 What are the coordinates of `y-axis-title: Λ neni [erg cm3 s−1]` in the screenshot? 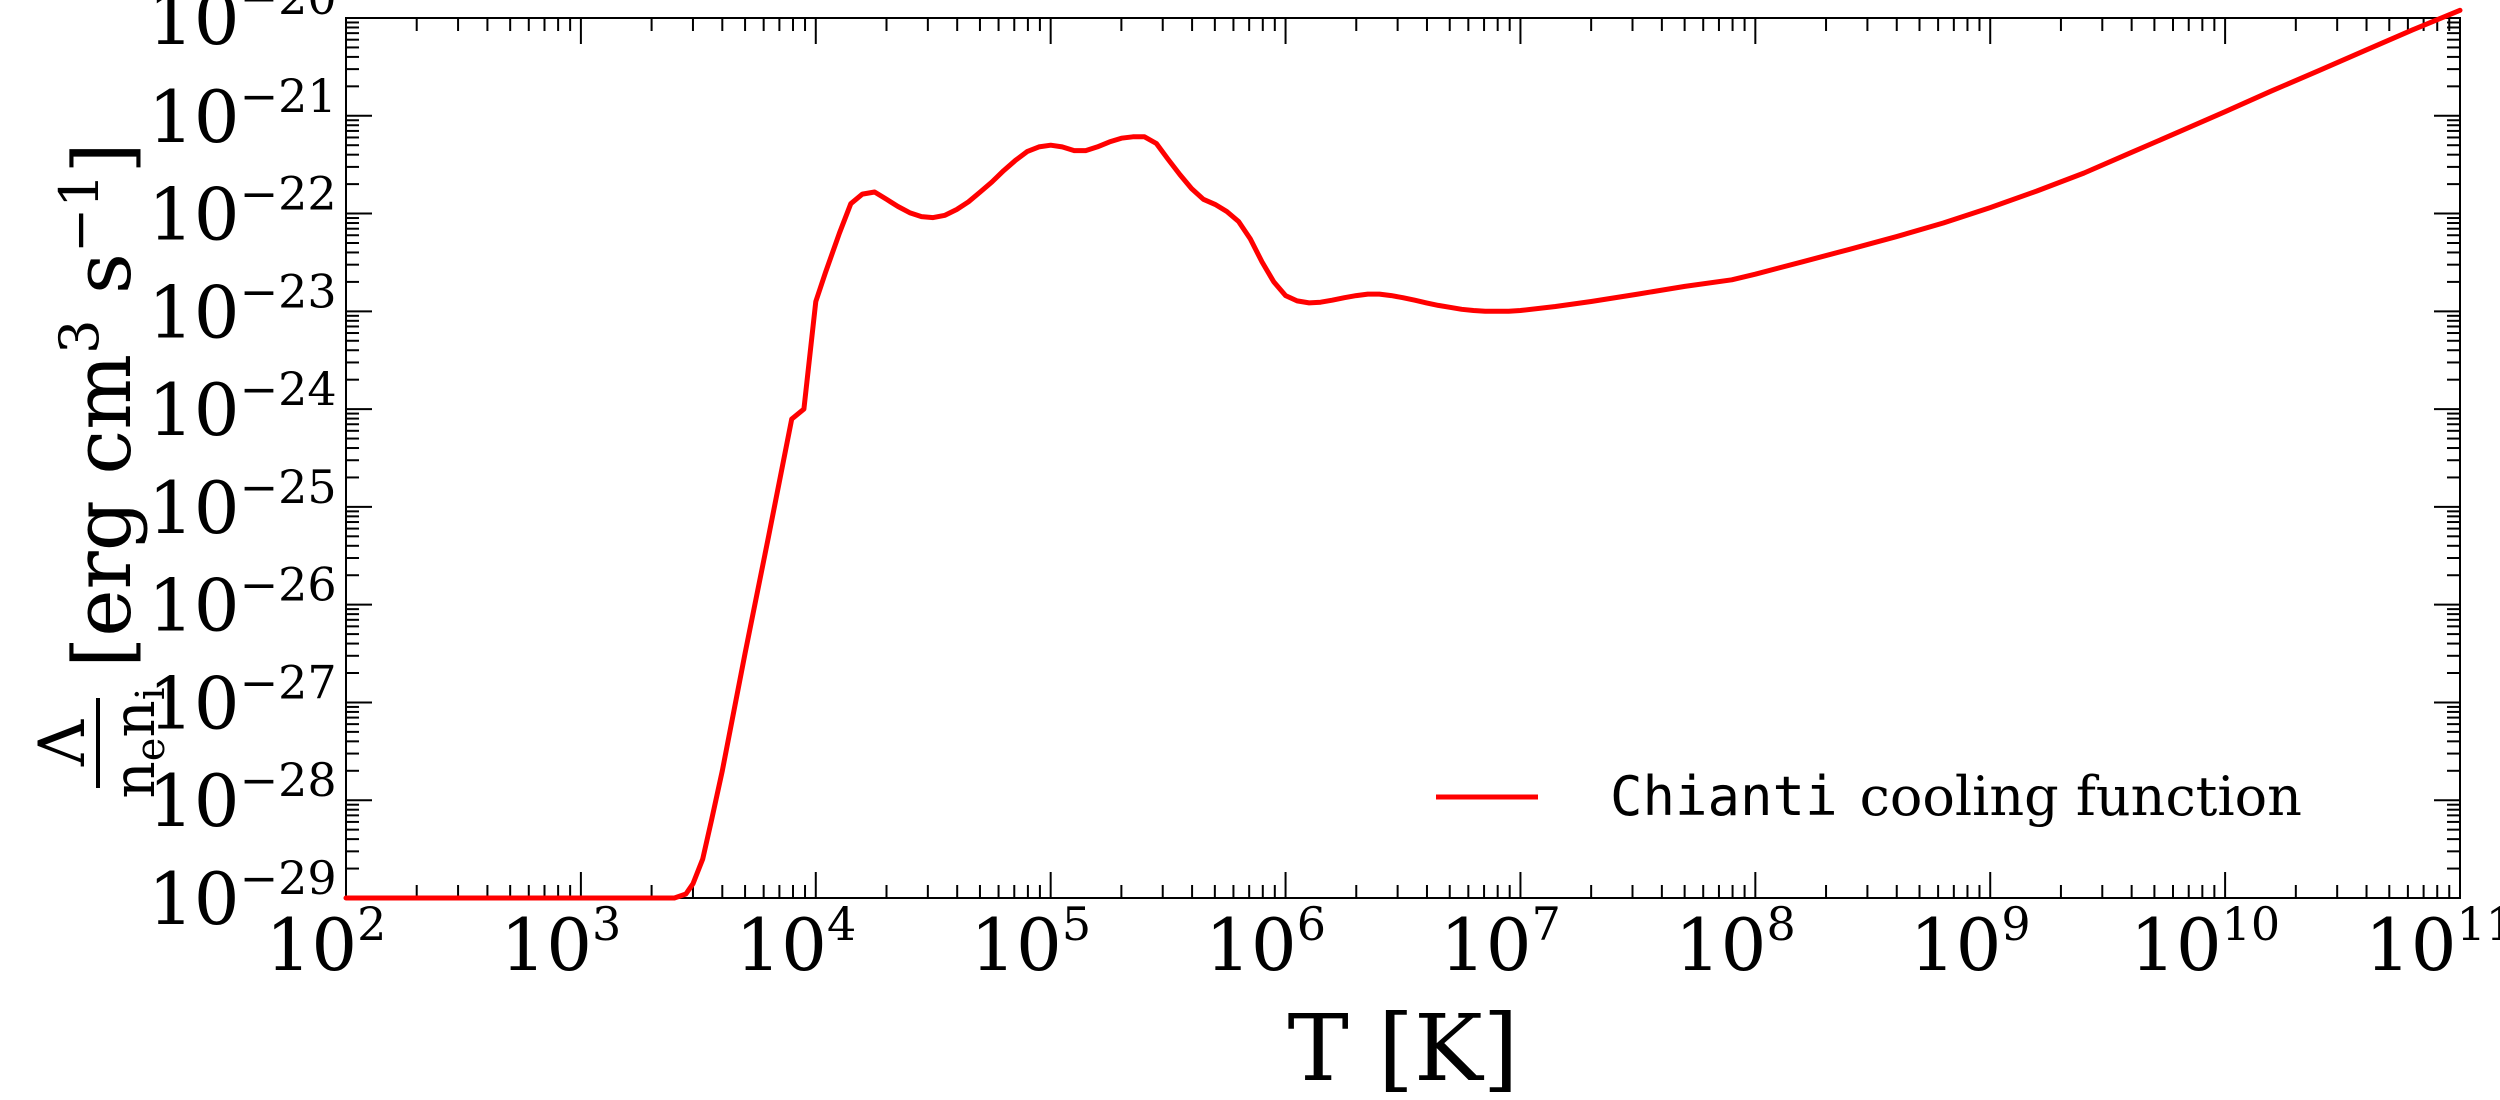 It's located at (100, 470).